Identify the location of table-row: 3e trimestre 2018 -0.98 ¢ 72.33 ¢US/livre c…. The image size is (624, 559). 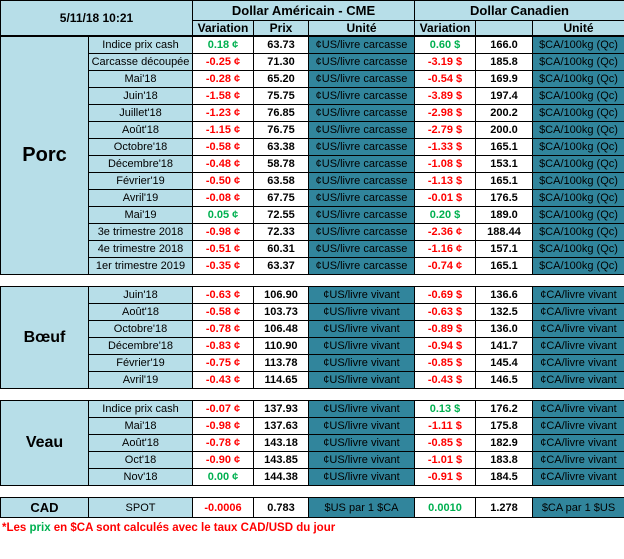
(312, 232).